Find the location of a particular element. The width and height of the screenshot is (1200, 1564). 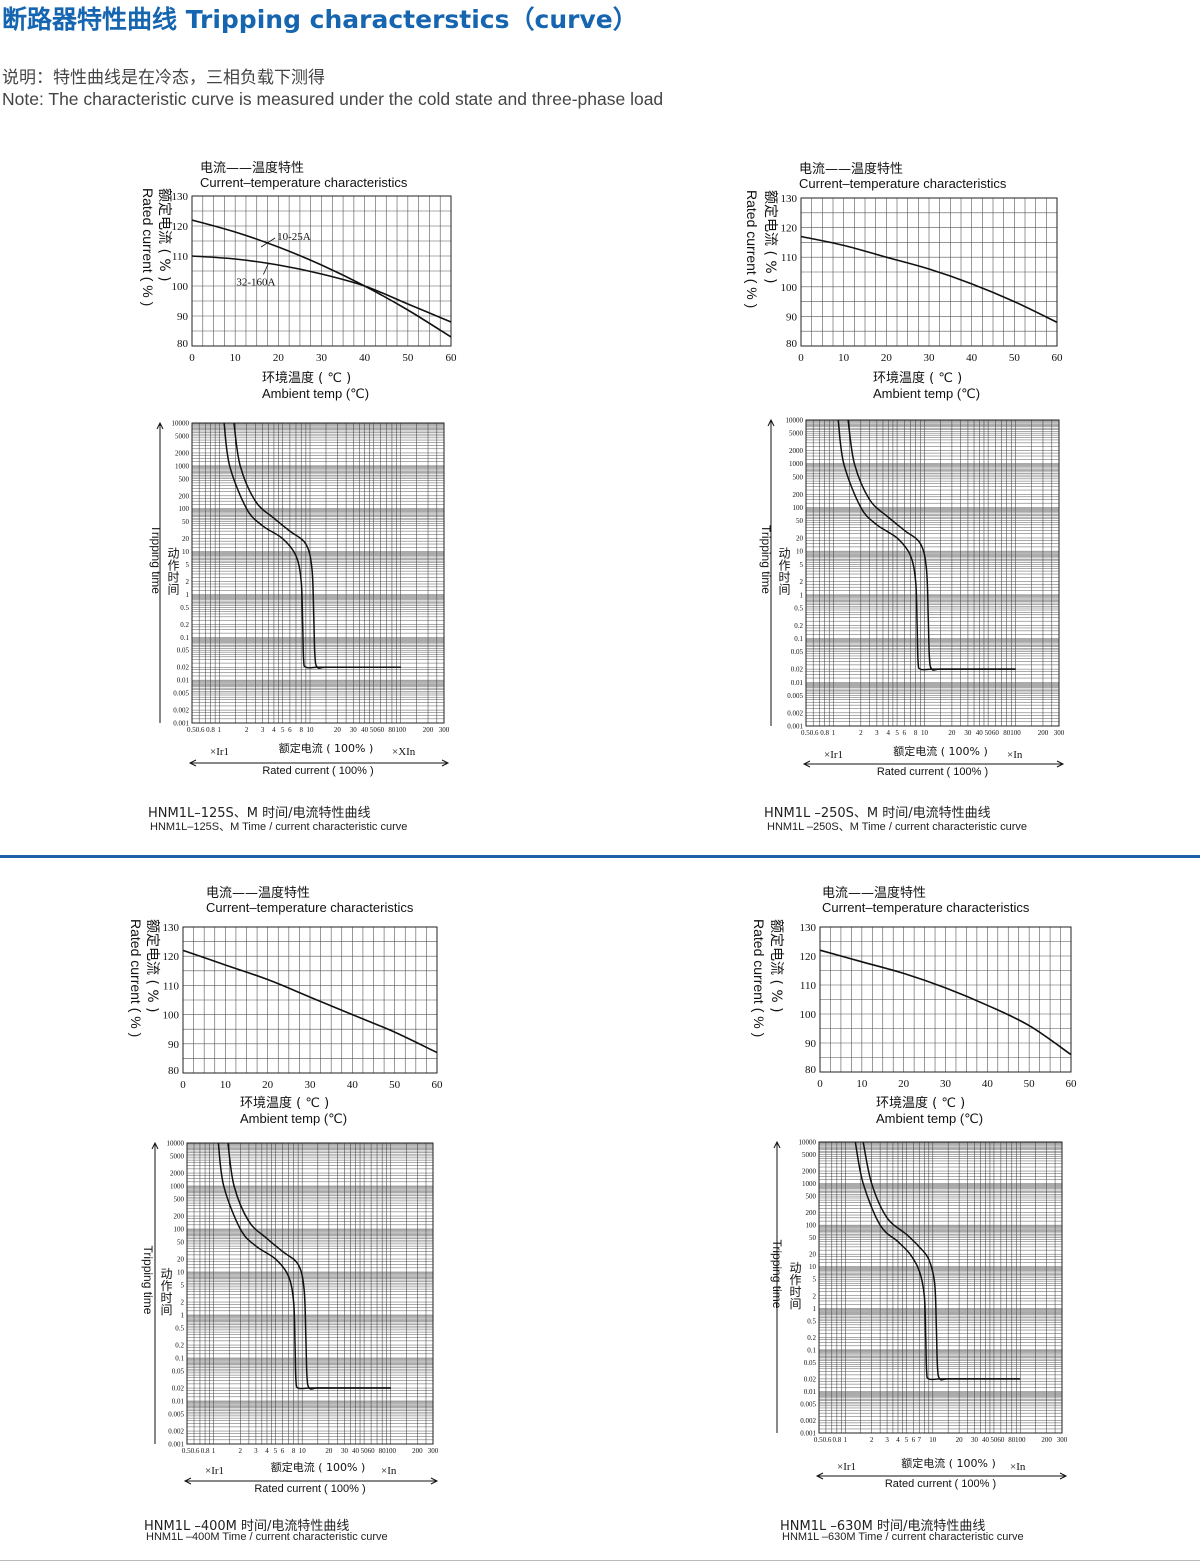

trip-xlabel-cn: 额定电流 ( 100% ) is located at coordinates (318, 1467).